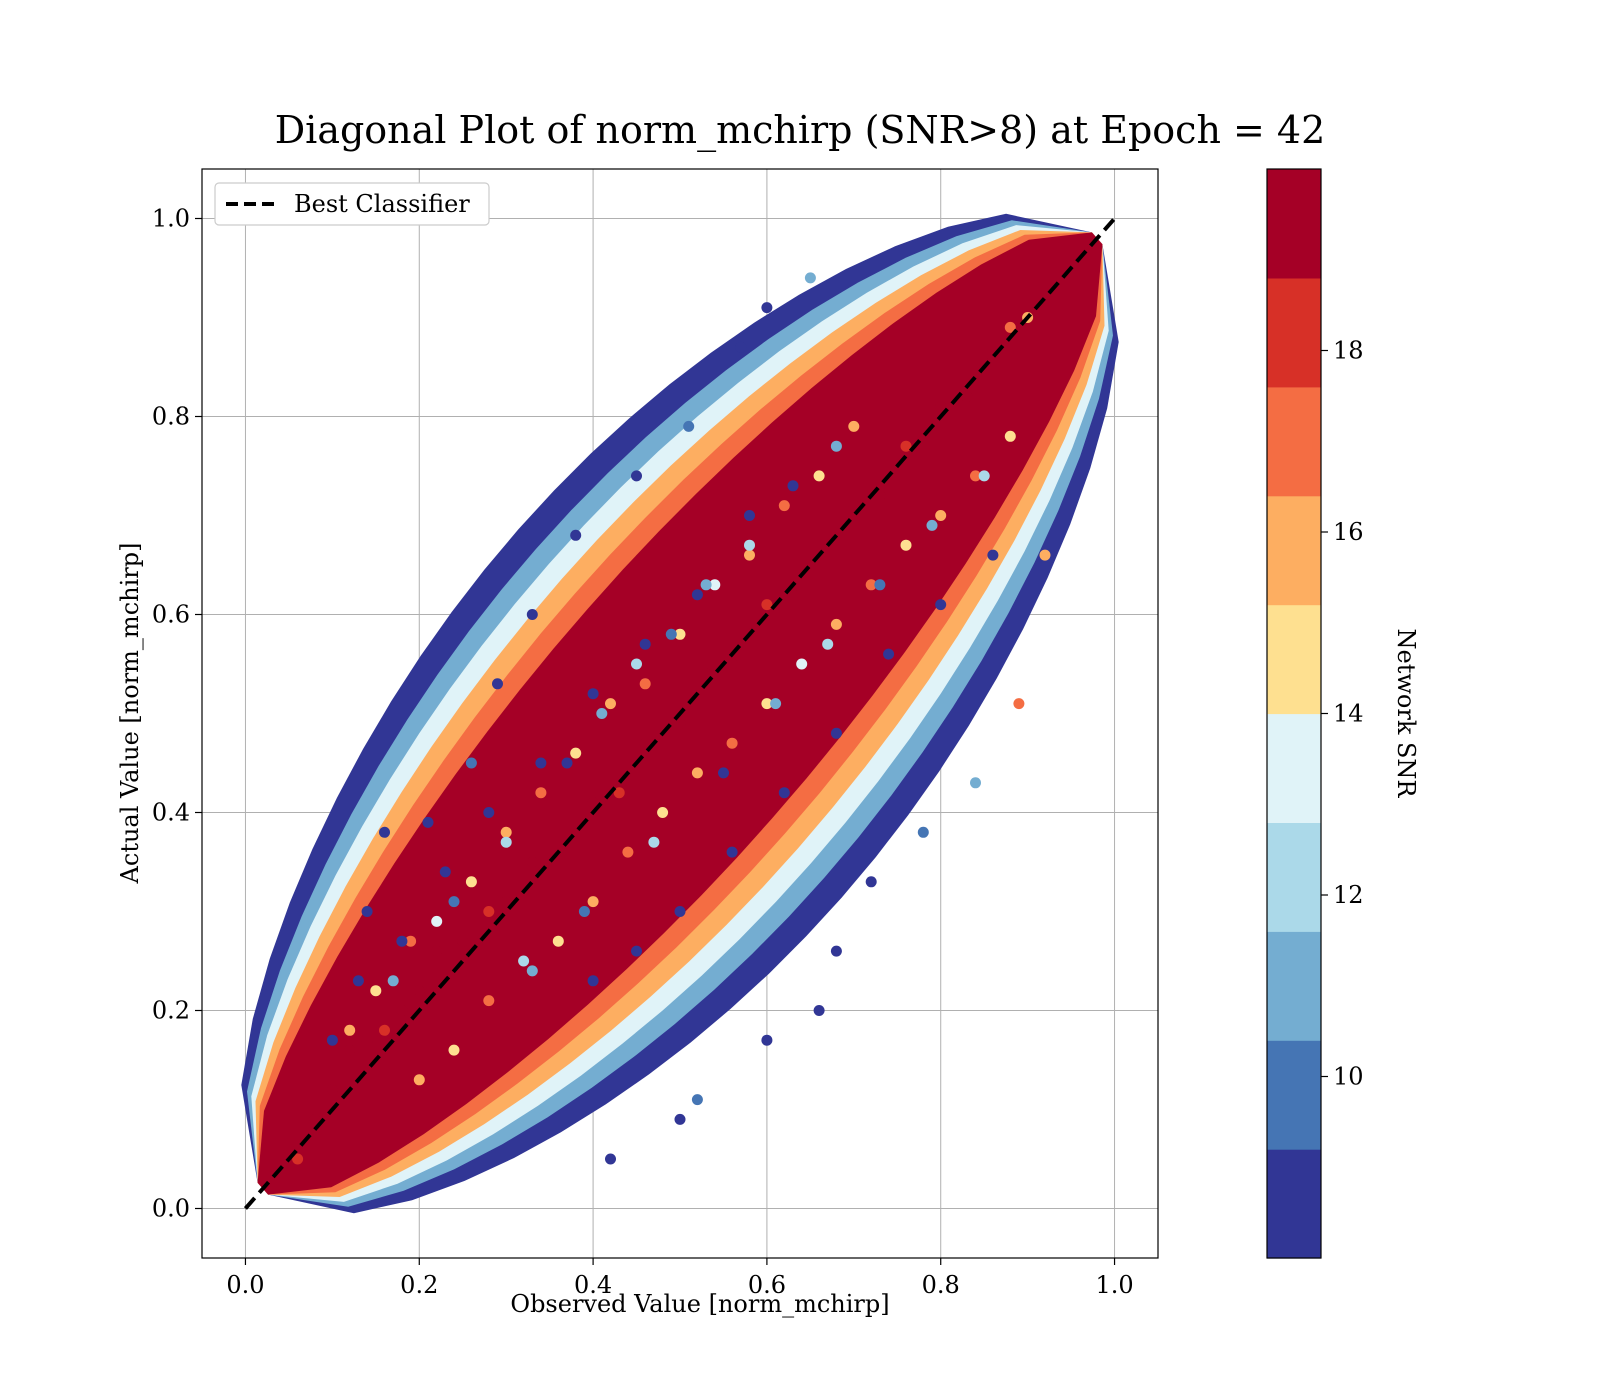 Image resolution: width=1600 pixels, height=1400 pixels. I want to click on y-tick-label-5: 1.0, so click(171, 219).